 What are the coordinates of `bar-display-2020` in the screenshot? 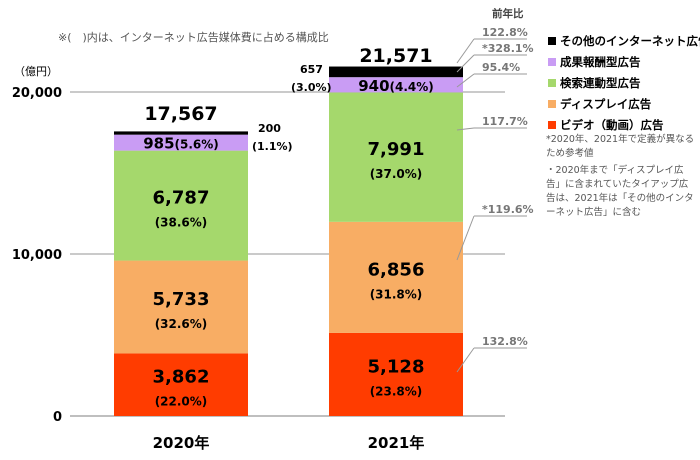 It's located at (181, 307).